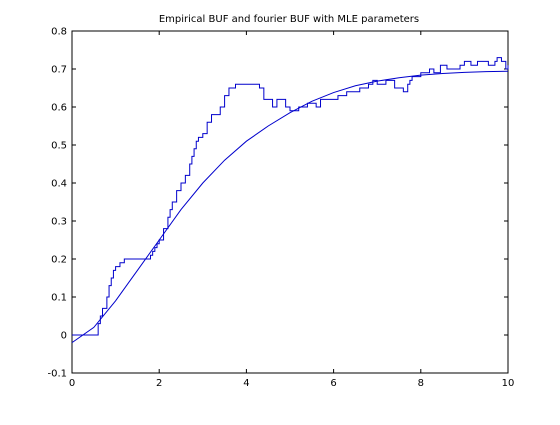  I want to click on y-tick-label: 0.5, so click(59, 146).